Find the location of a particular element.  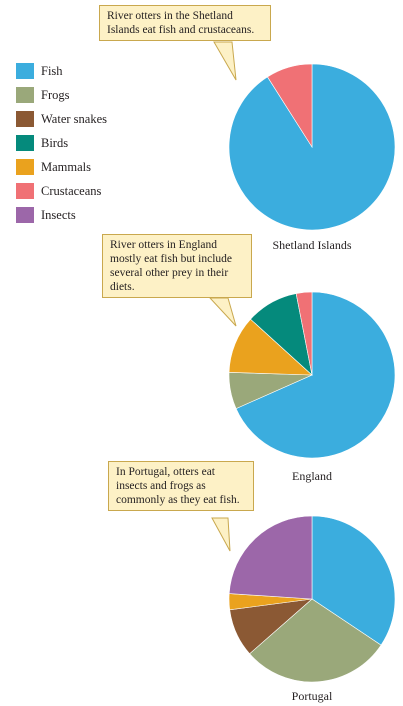

legend-label-fish: Fish is located at coordinates (52, 70).